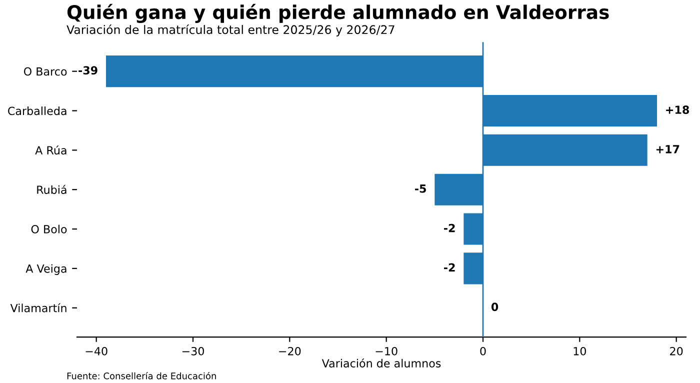  Describe the element at coordinates (38, 307) in the screenshot. I see `y-tick-label: Vilamartín` at that location.